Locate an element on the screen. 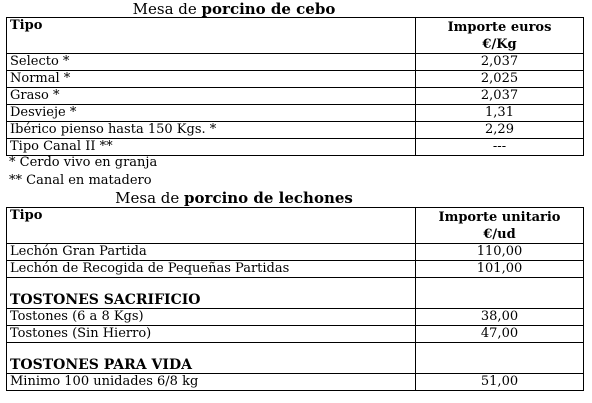  note-cerdo-vivo: * Cerdo vivo en granja is located at coordinates (83, 162).